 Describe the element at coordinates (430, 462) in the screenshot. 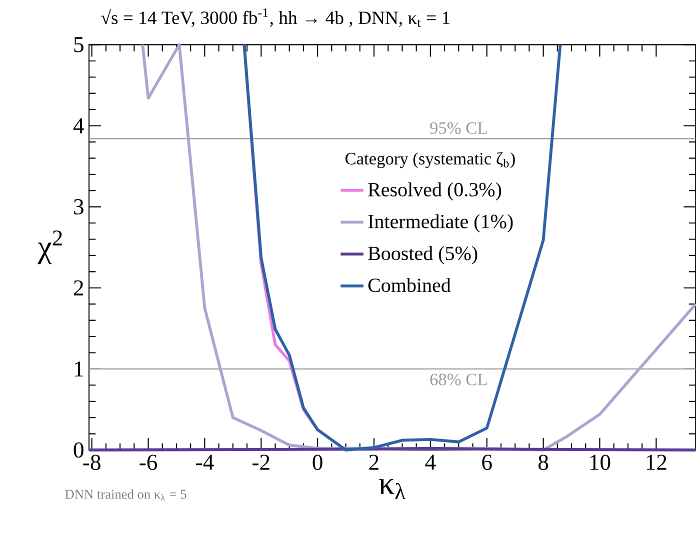

I see `x-tick-label: 4` at that location.